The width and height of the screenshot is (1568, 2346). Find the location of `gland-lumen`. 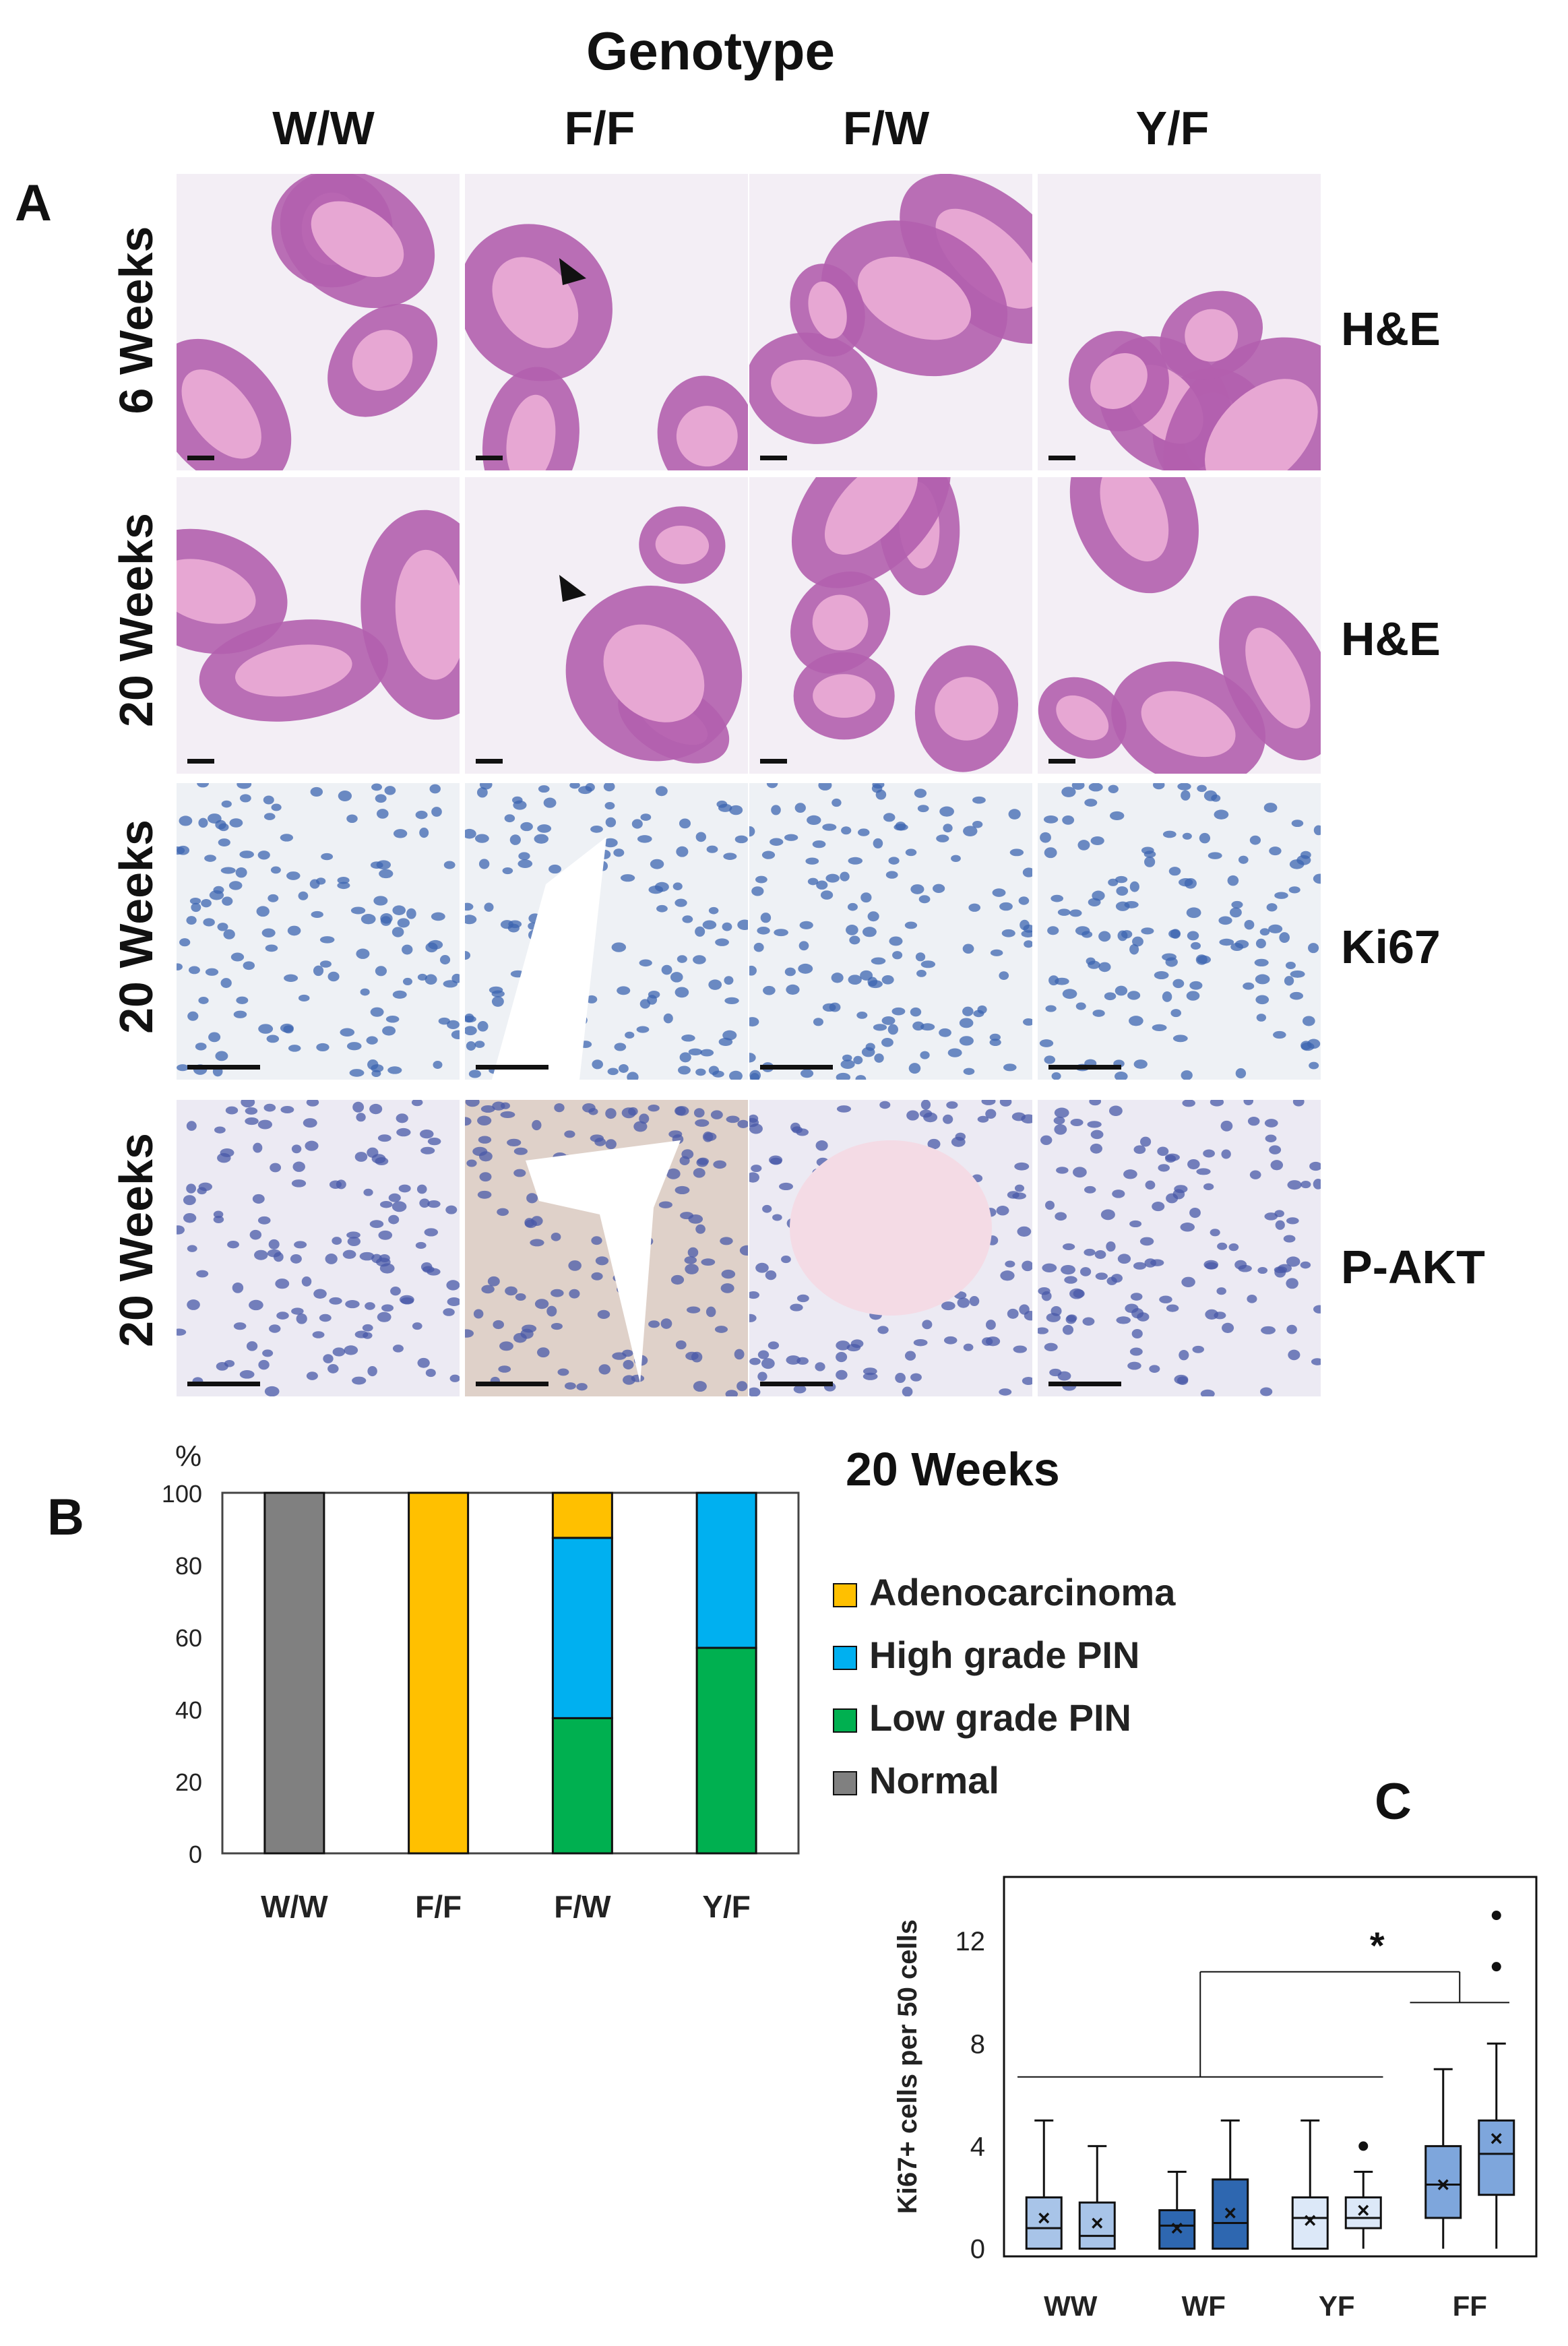

gland-lumen is located at coordinates (1211, 335).